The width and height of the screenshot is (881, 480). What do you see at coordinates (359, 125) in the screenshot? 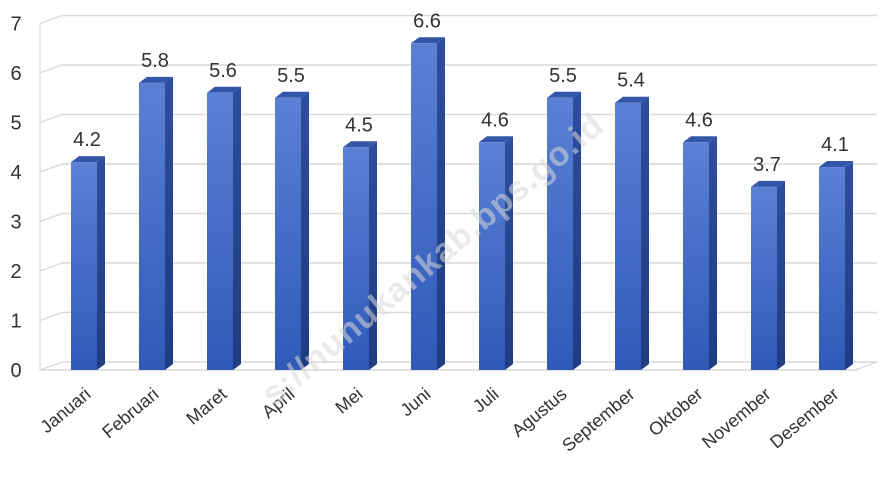
I see `data-label: 4.5` at bounding box center [359, 125].